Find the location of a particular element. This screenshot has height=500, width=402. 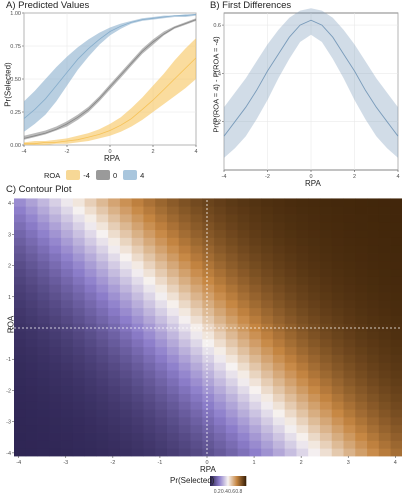

panel-a-xlabel: RPA is located at coordinates (112, 158).